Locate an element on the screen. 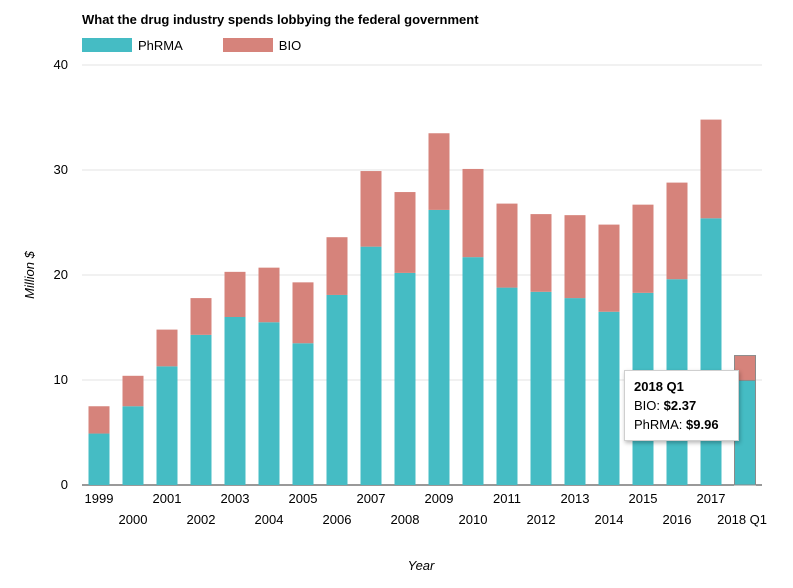  x-tick-label: 2003 is located at coordinates (235, 498).